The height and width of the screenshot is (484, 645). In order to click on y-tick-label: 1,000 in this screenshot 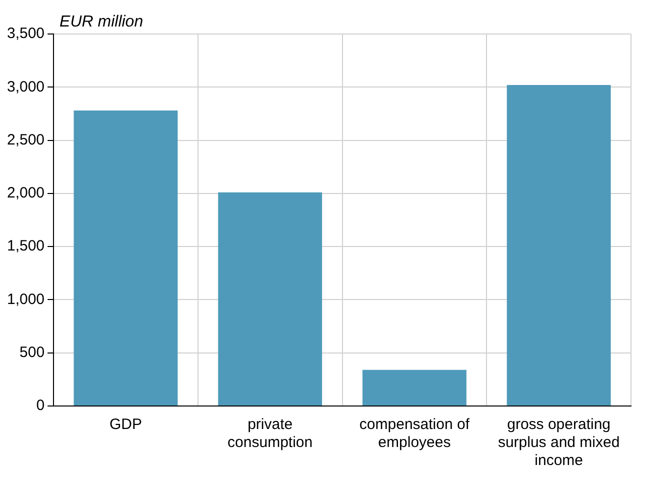, I will do `click(25, 299)`.